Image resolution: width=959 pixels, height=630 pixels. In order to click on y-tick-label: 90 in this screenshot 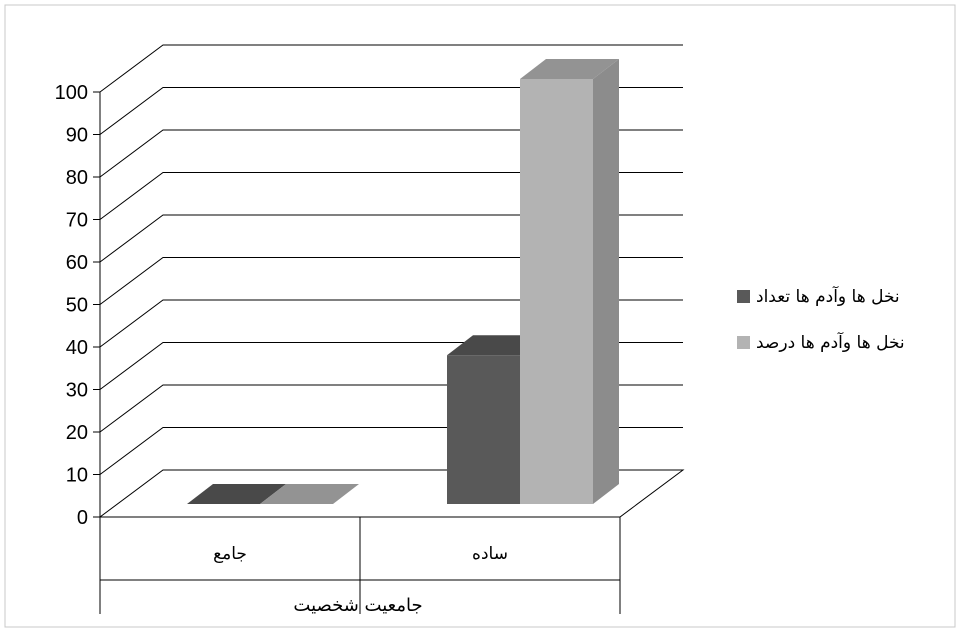, I will do `click(77, 136)`.